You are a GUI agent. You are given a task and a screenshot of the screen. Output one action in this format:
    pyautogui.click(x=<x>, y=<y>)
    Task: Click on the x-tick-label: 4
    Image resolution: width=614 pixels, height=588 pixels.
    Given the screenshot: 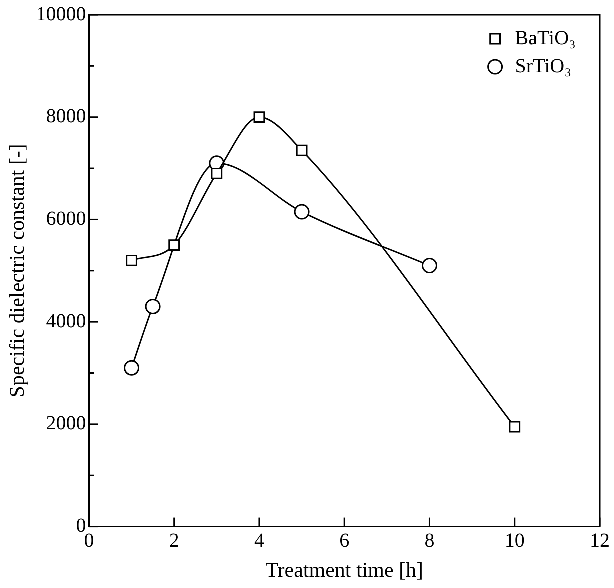 What is the action you would take?
    pyautogui.click(x=259, y=541)
    